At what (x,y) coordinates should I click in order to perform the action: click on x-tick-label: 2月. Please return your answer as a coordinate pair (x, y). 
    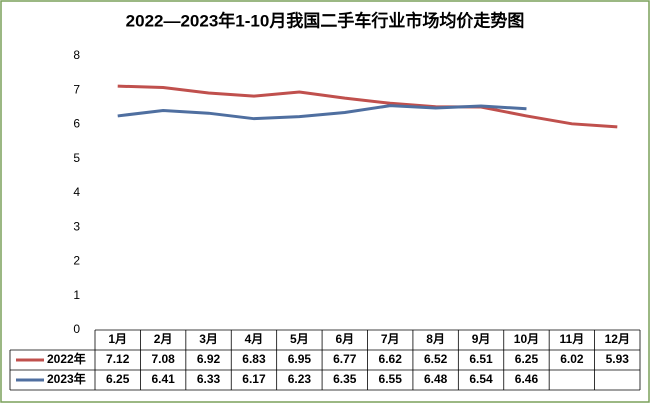
    Looking at the image, I should click on (163, 339).